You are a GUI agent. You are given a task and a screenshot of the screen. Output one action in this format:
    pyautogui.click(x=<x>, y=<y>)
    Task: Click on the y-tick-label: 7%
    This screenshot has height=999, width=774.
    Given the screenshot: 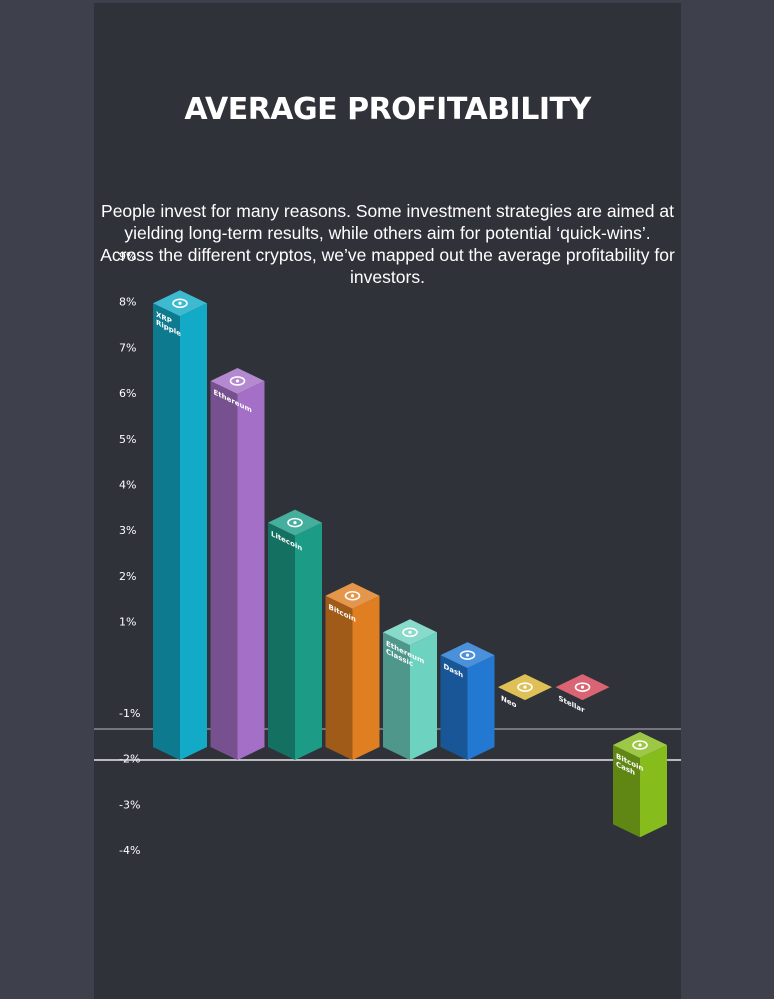 What is the action you would take?
    pyautogui.click(x=127, y=347)
    